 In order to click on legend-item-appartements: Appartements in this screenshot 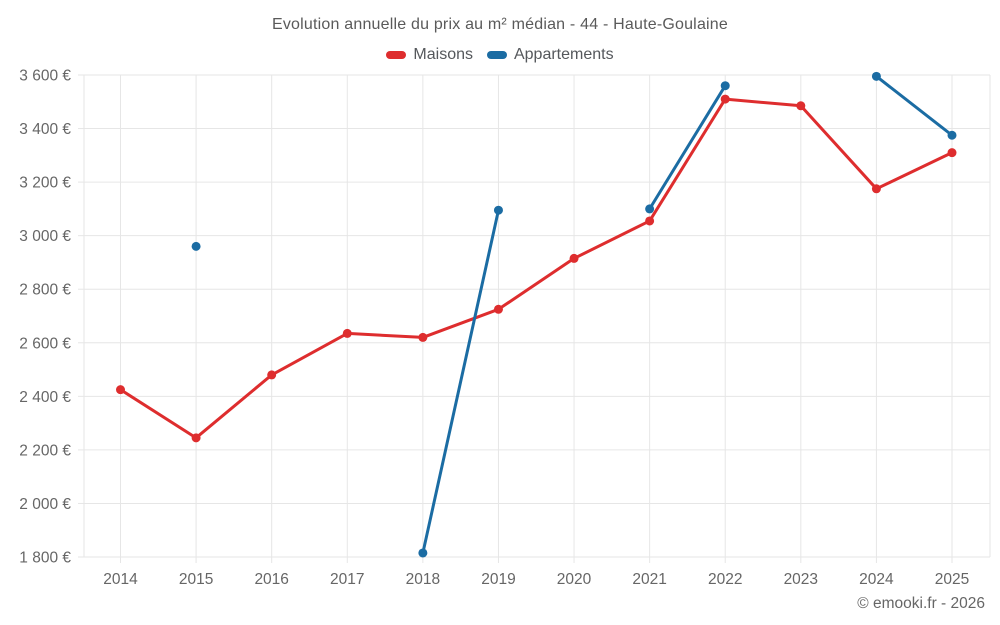, I will do `click(550, 55)`.